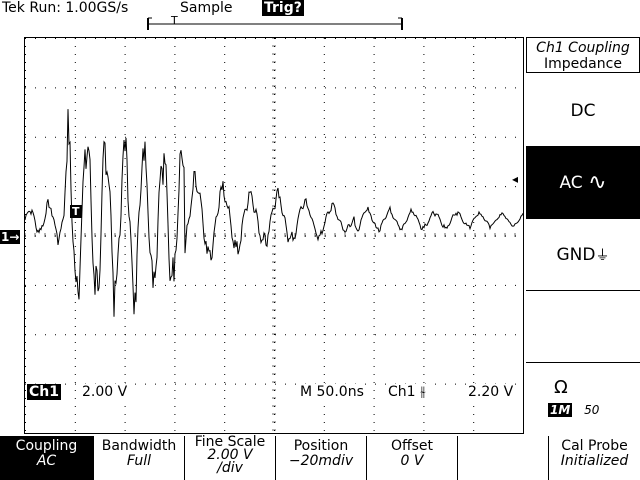 The width and height of the screenshot is (640, 480). What do you see at coordinates (571, 182) in the screenshot?
I see `ac-label: AC` at bounding box center [571, 182].